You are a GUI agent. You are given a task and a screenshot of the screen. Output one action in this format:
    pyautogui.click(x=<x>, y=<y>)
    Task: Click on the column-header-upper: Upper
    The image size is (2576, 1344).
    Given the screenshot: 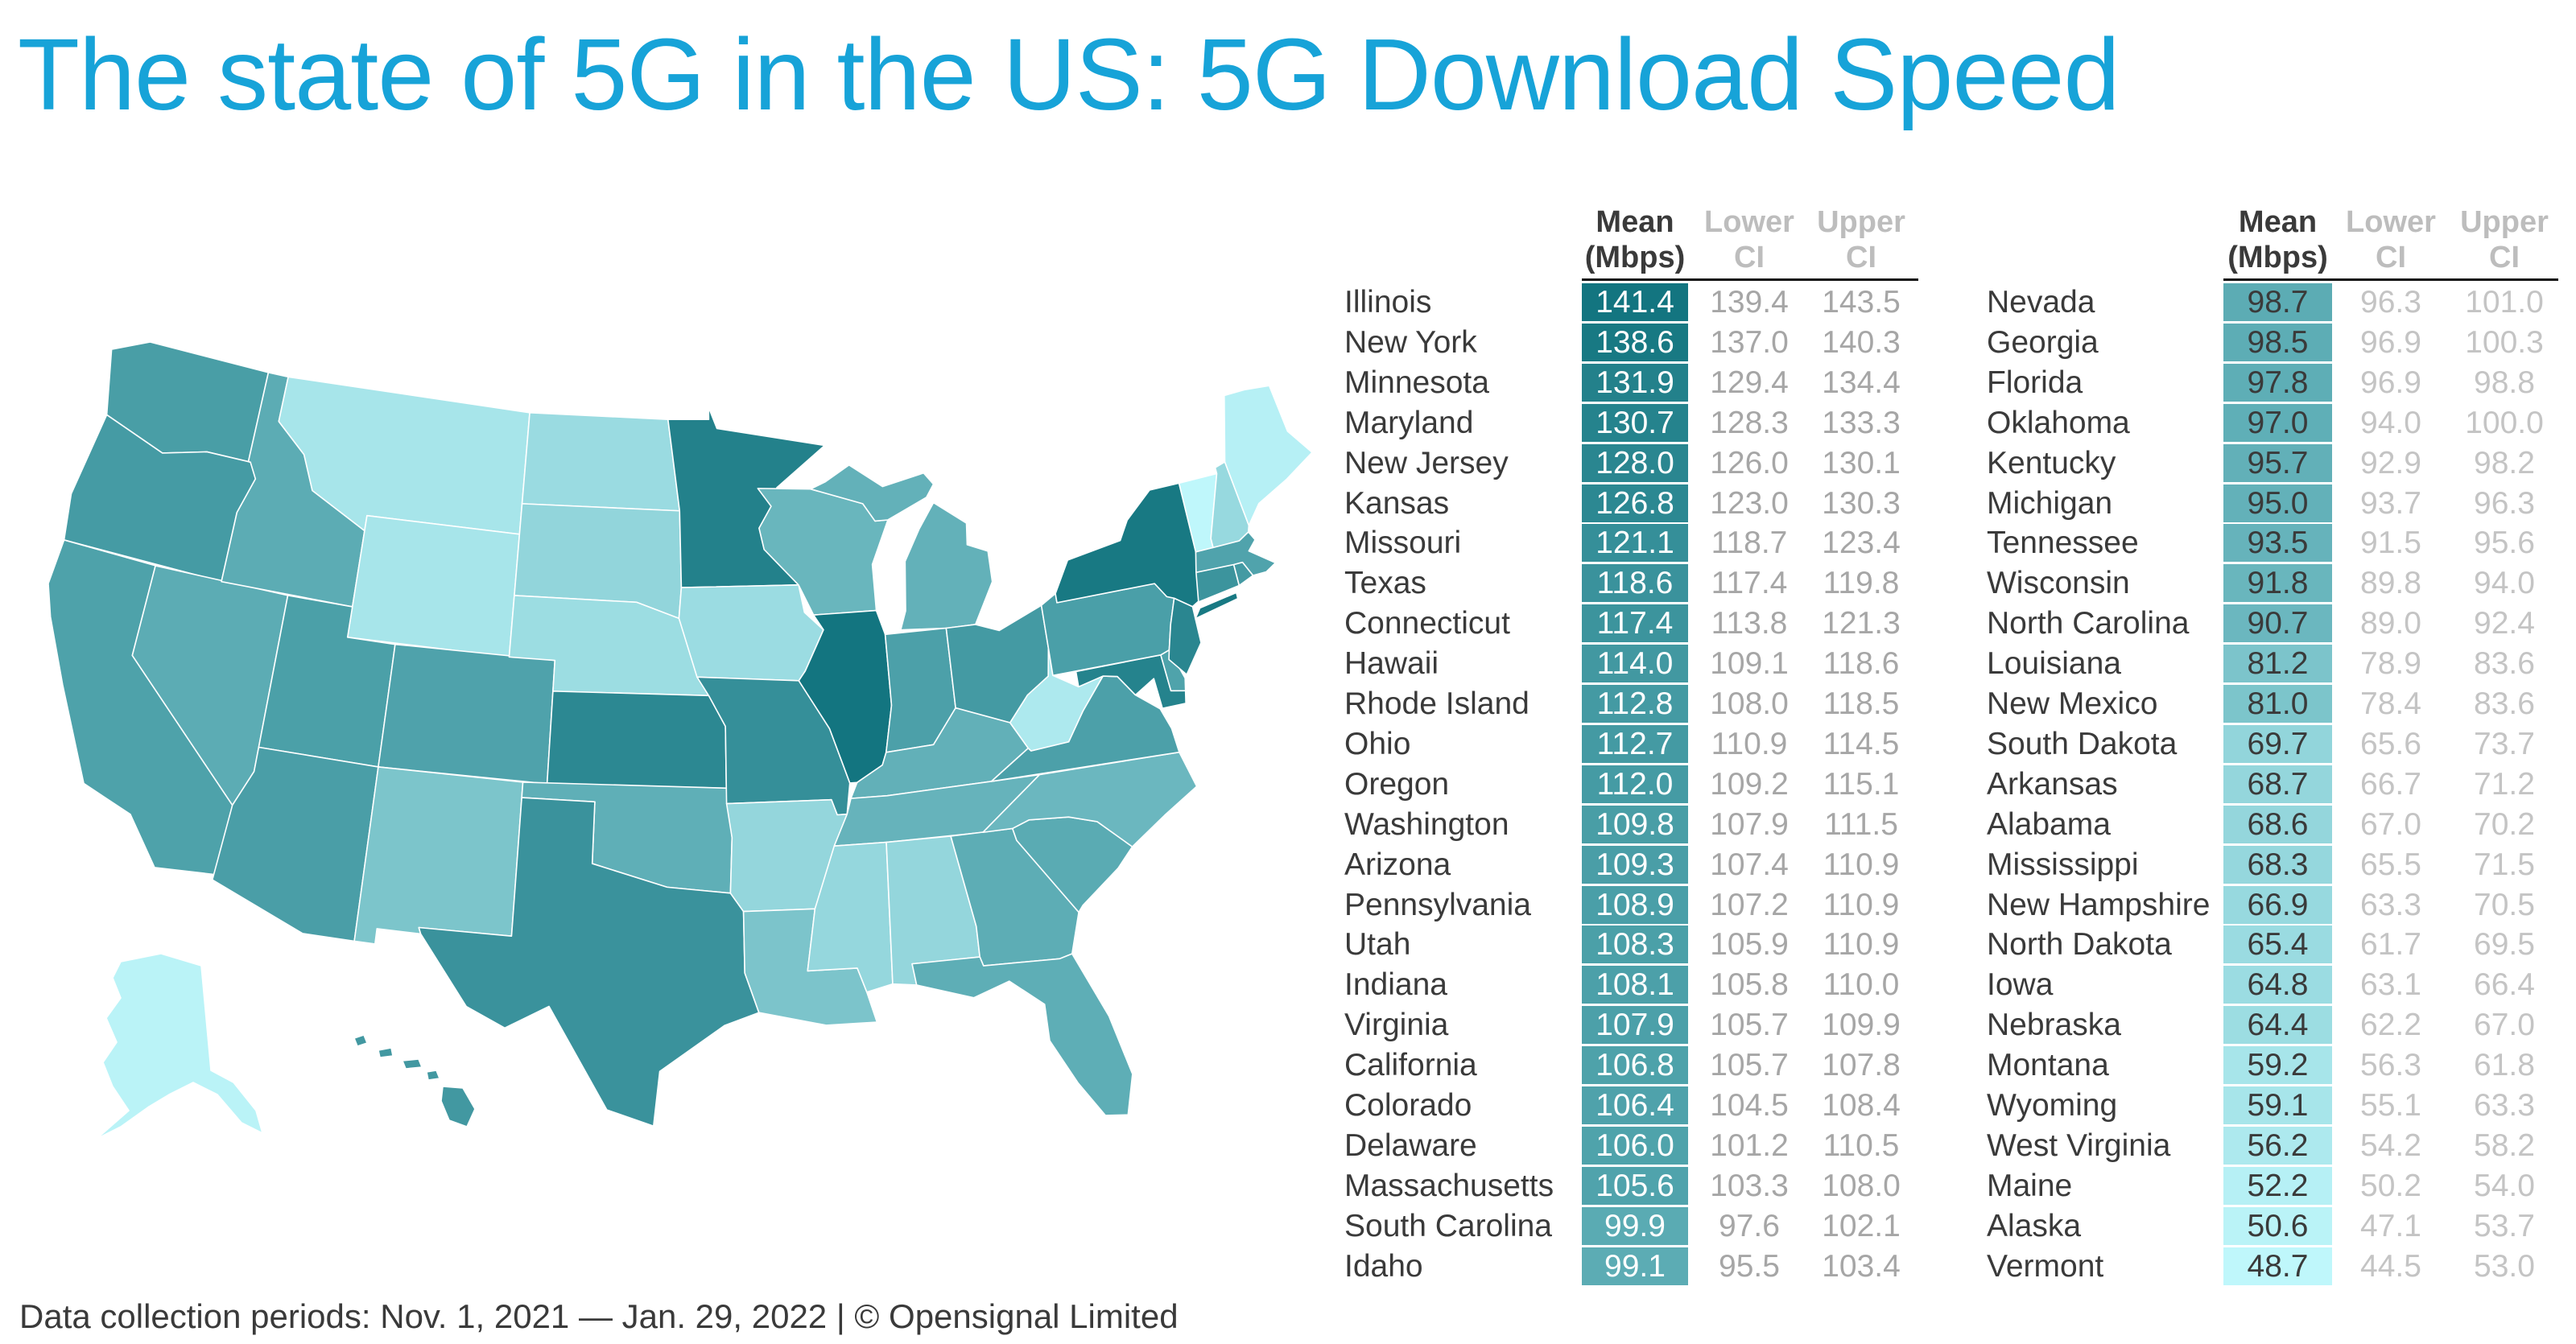 What is the action you would take?
    pyautogui.click(x=2504, y=222)
    